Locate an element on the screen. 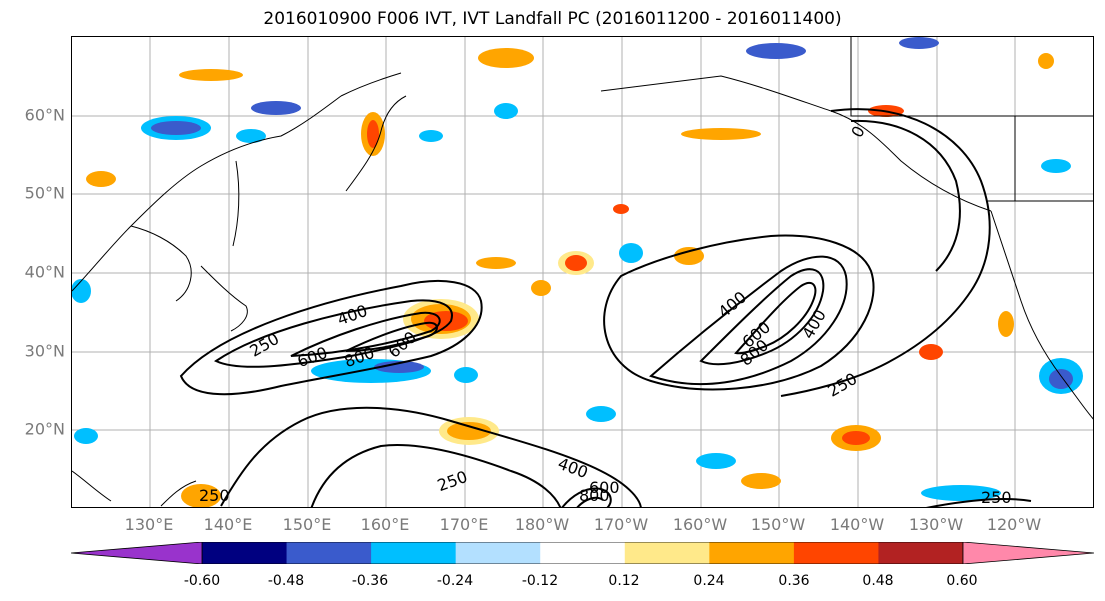 This screenshot has width=1105, height=601. colorbar-tick-label: 0.12 is located at coordinates (624, 581).